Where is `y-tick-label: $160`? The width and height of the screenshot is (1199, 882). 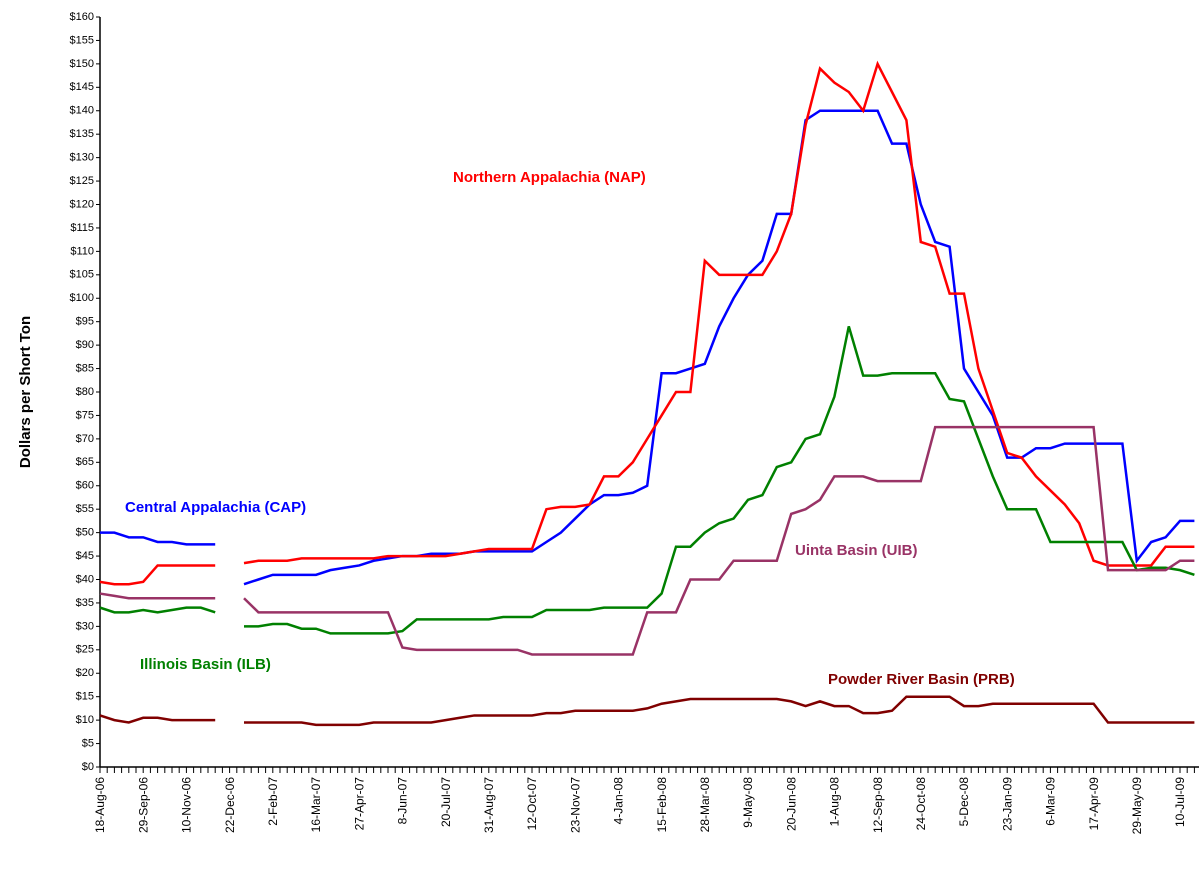 y-tick-label: $160 is located at coordinates (82, 17).